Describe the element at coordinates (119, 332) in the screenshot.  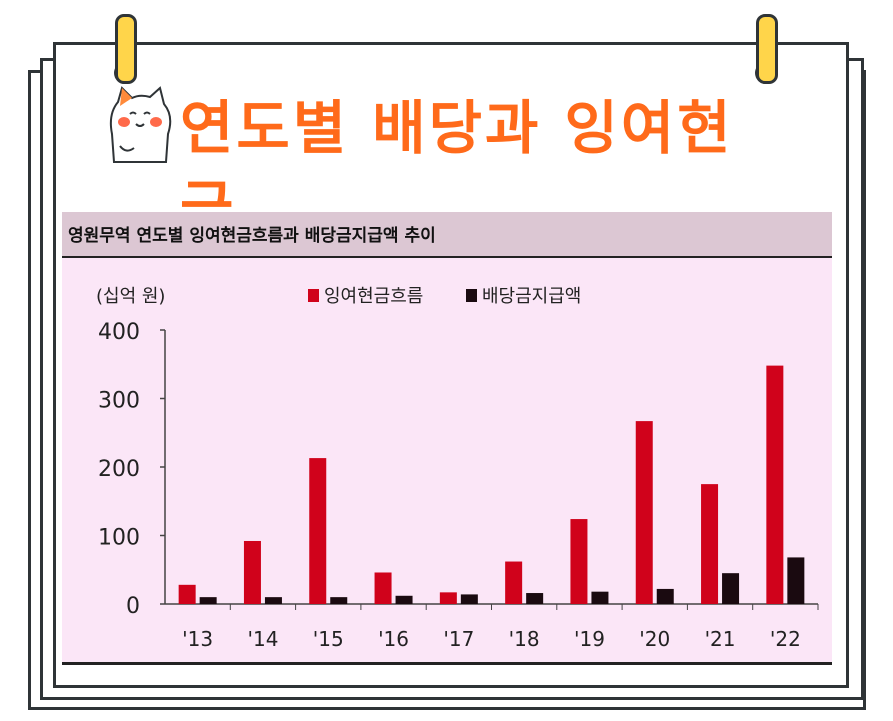
I see `y-tick-label: 400` at that location.